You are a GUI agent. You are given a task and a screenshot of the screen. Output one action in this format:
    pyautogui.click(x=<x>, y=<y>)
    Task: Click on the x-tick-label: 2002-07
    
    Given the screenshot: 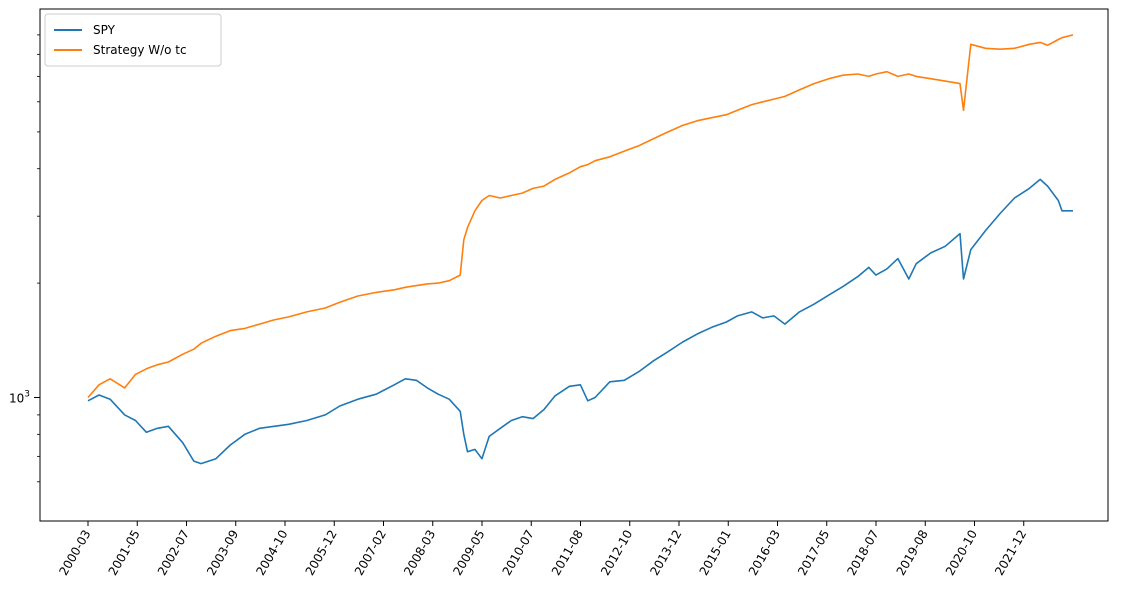 What is the action you would take?
    pyautogui.click(x=173, y=553)
    